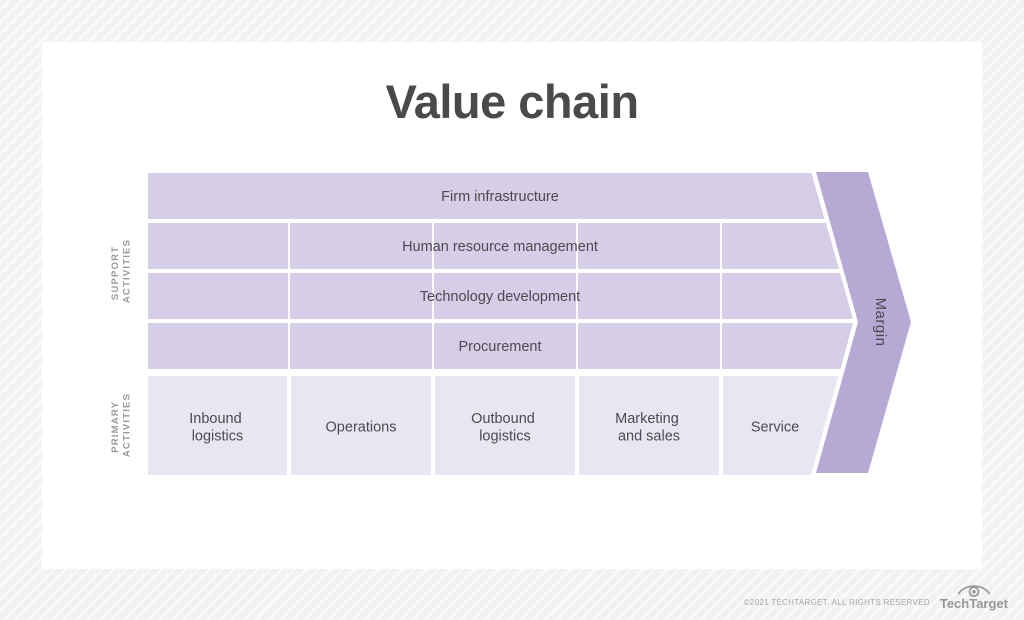 The height and width of the screenshot is (620, 1024). I want to click on label-human-resource-management: Human resource management, so click(500, 247).